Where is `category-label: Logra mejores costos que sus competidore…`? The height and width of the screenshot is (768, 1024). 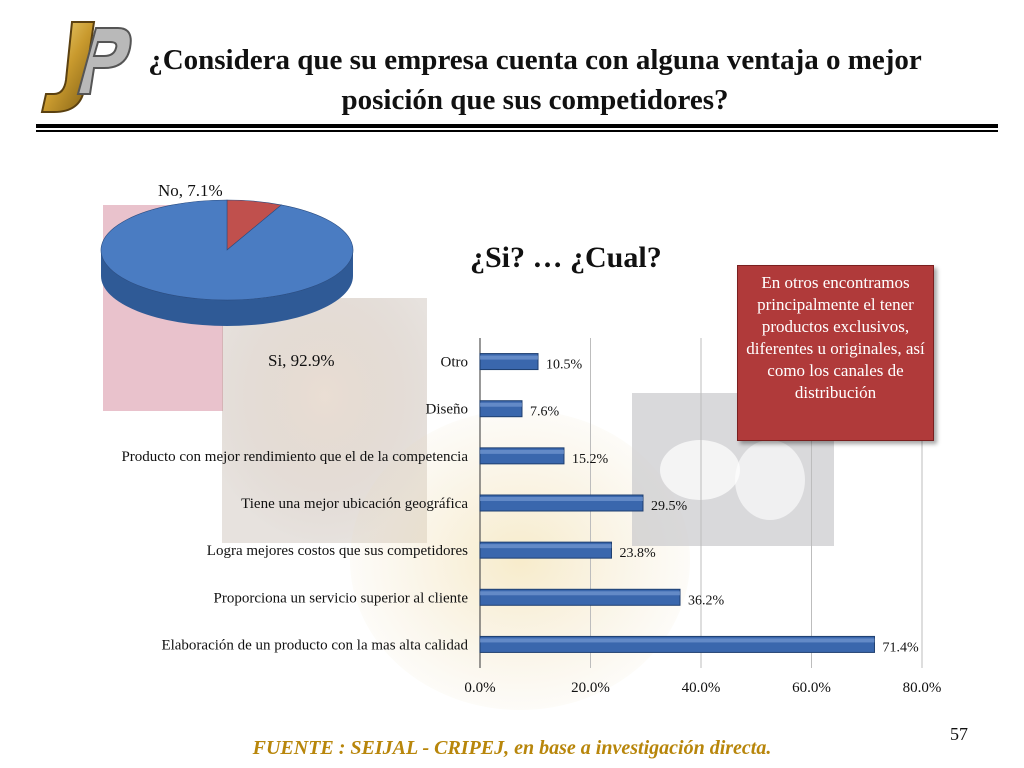
category-label: Logra mejores costos que sus competidore… is located at coordinates (337, 551).